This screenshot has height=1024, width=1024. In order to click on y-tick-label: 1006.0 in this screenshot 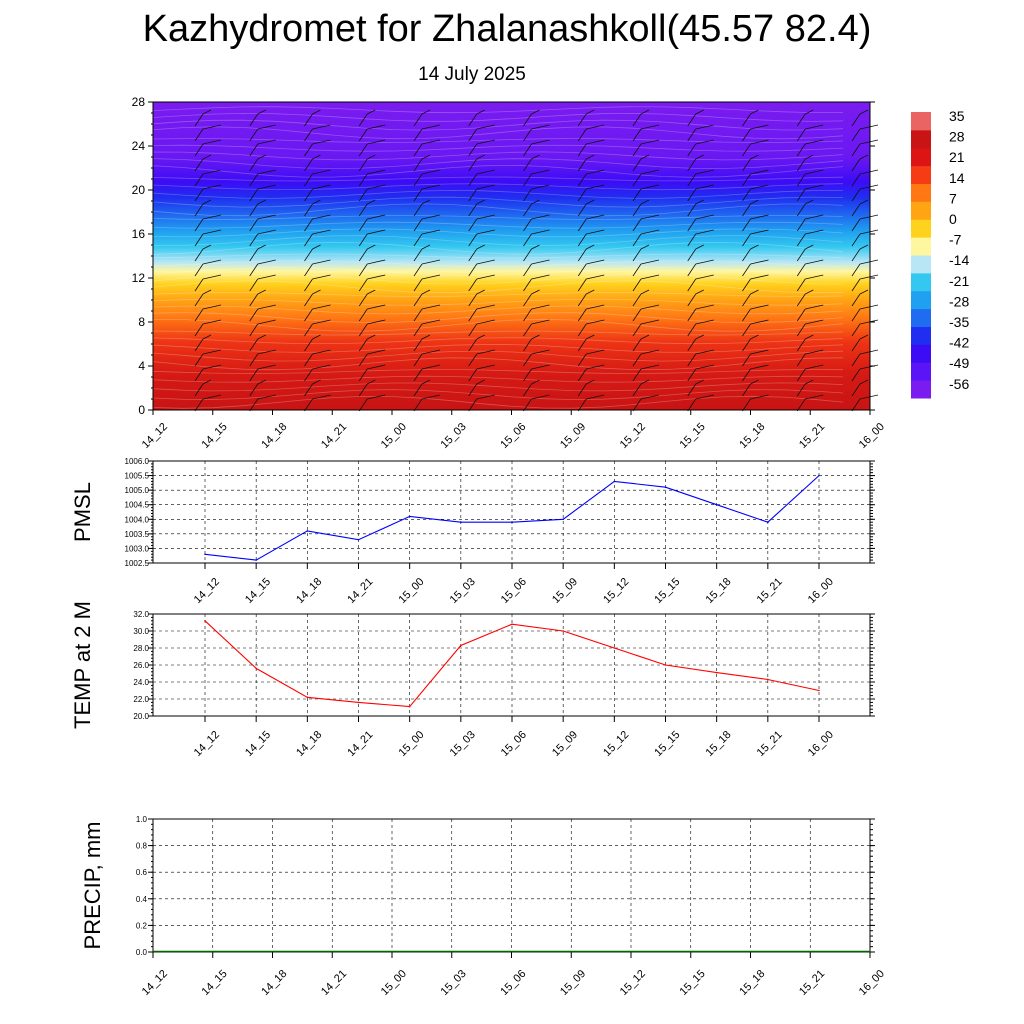, I will do `click(137, 461)`.